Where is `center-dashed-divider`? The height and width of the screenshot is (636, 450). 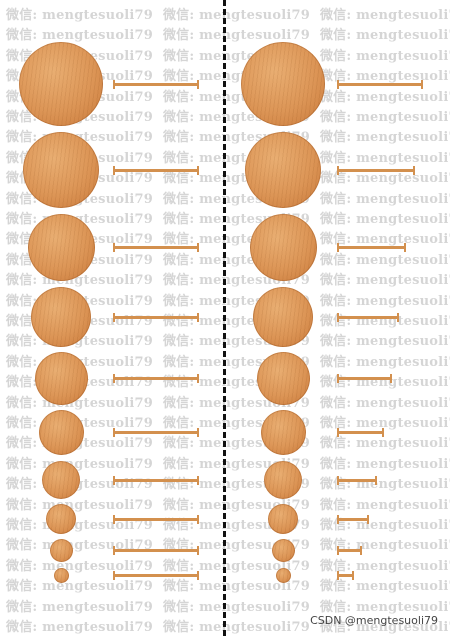
center-dashed-divider is located at coordinates (224, 318).